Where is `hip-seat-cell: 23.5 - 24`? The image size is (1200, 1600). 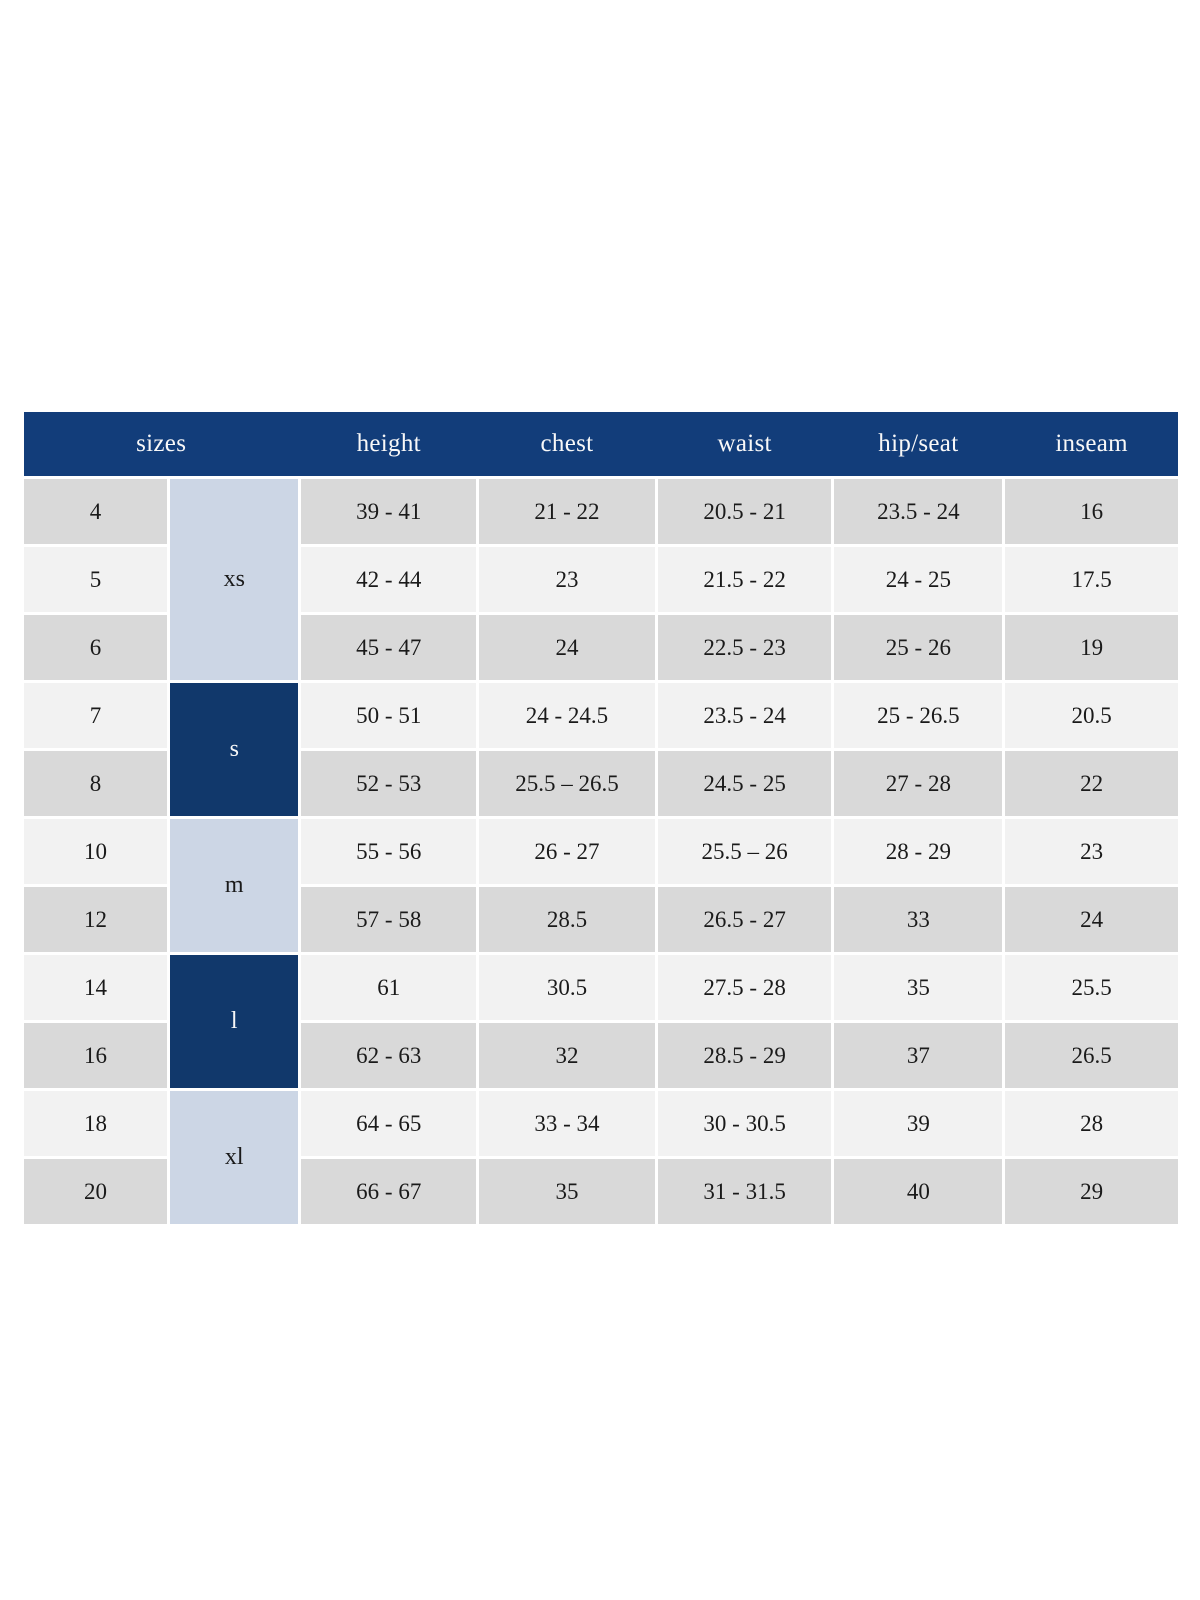 hip-seat-cell: 23.5 - 24 is located at coordinates (918, 511).